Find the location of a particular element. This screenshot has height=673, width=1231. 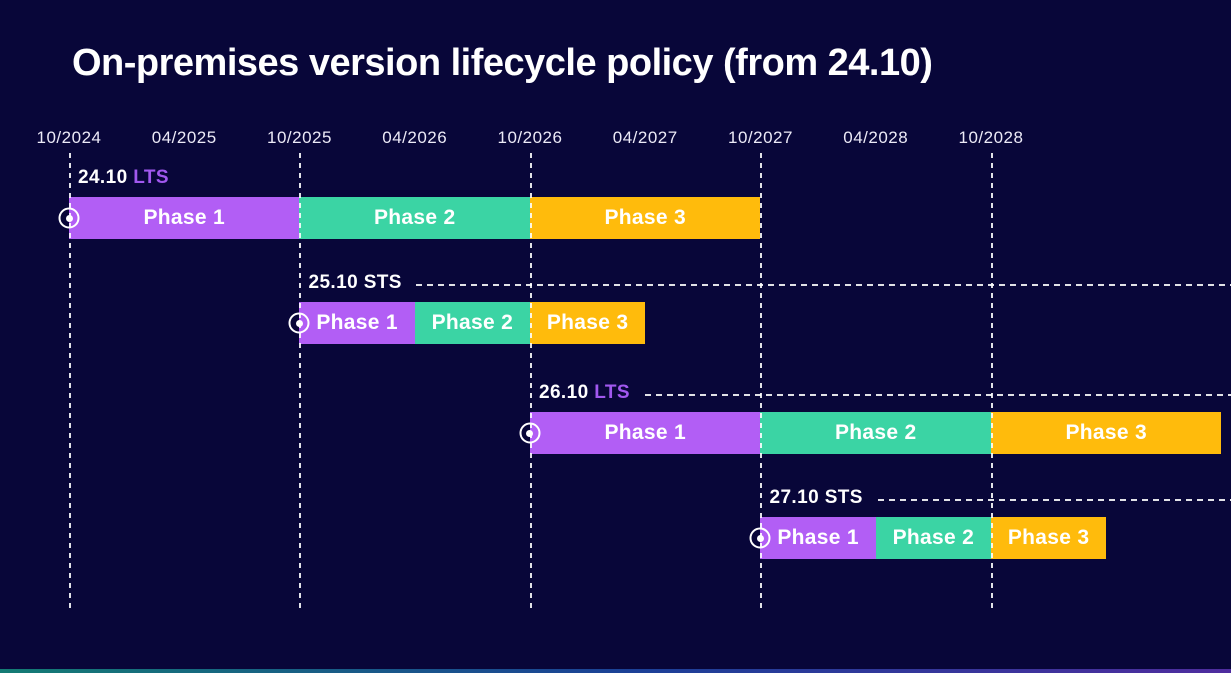

axis-tick-label: 10/2026 is located at coordinates (530, 137).